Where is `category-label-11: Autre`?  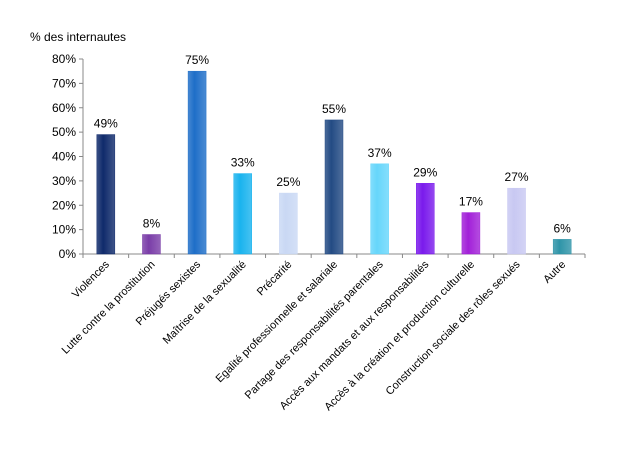
category-label-11: Autre is located at coordinates (554, 272).